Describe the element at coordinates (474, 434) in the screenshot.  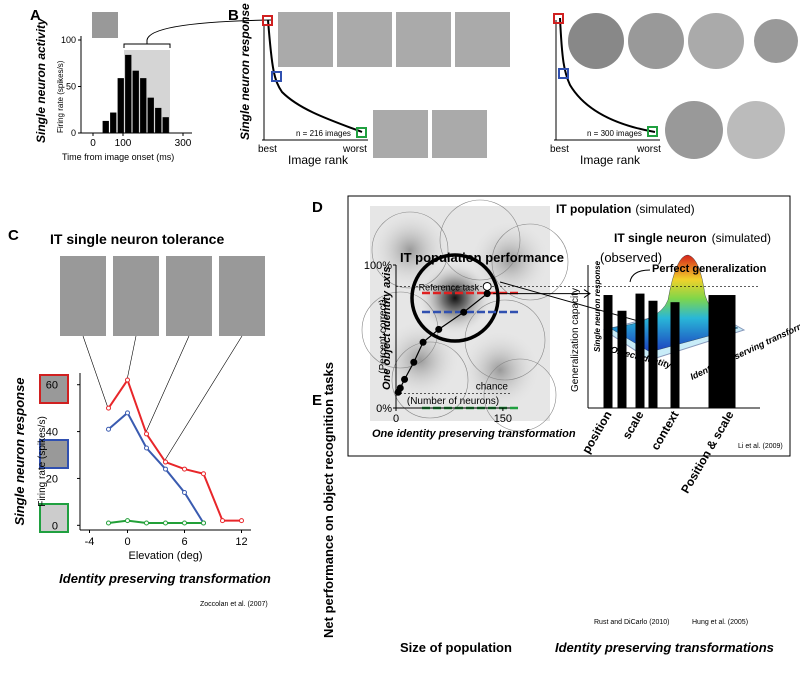
I see `axis-label: One identity preserving transformation` at that location.